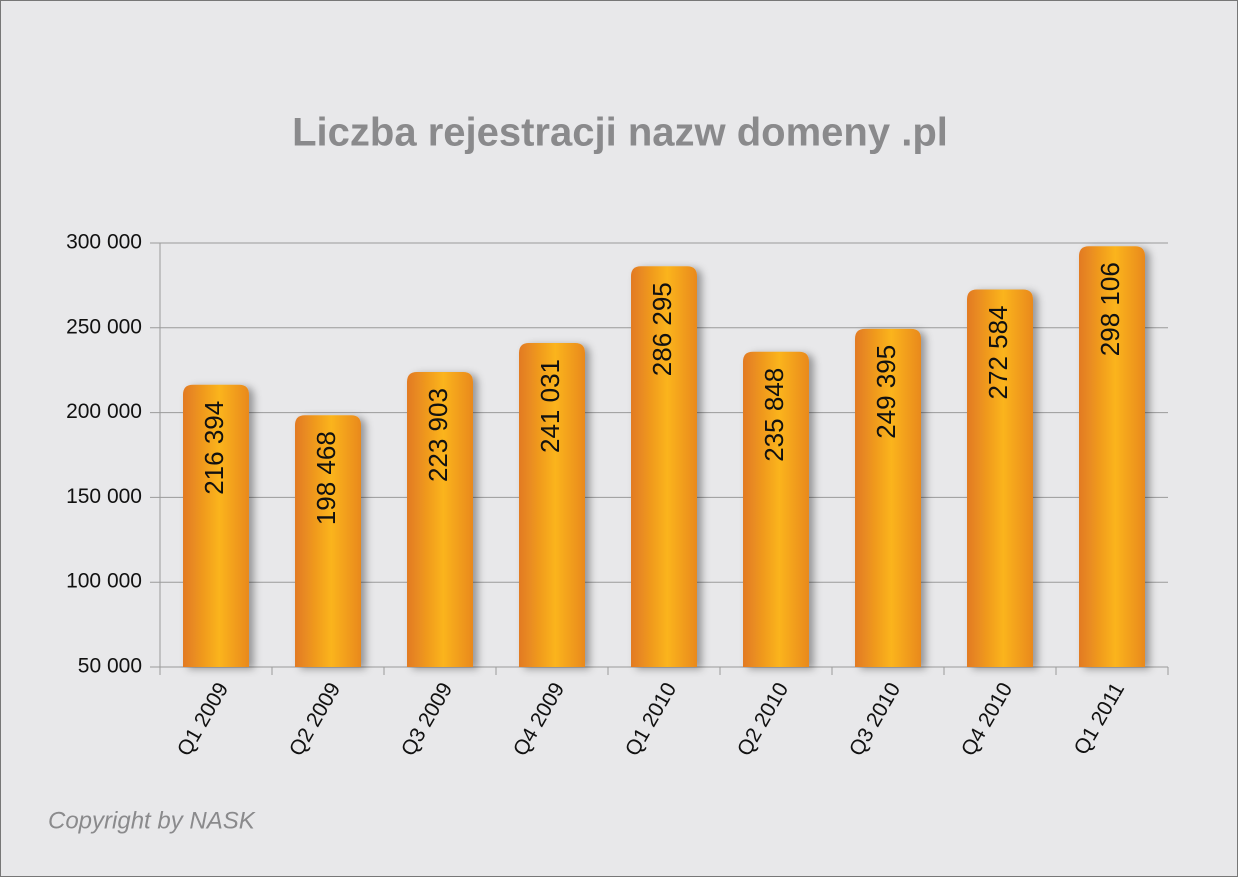  I want to click on value-label: 241 031, so click(550, 406).